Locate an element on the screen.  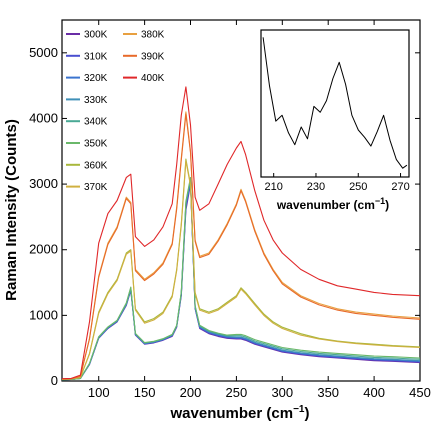
inset-x-tick-label: 250 is located at coordinates (358, 187).